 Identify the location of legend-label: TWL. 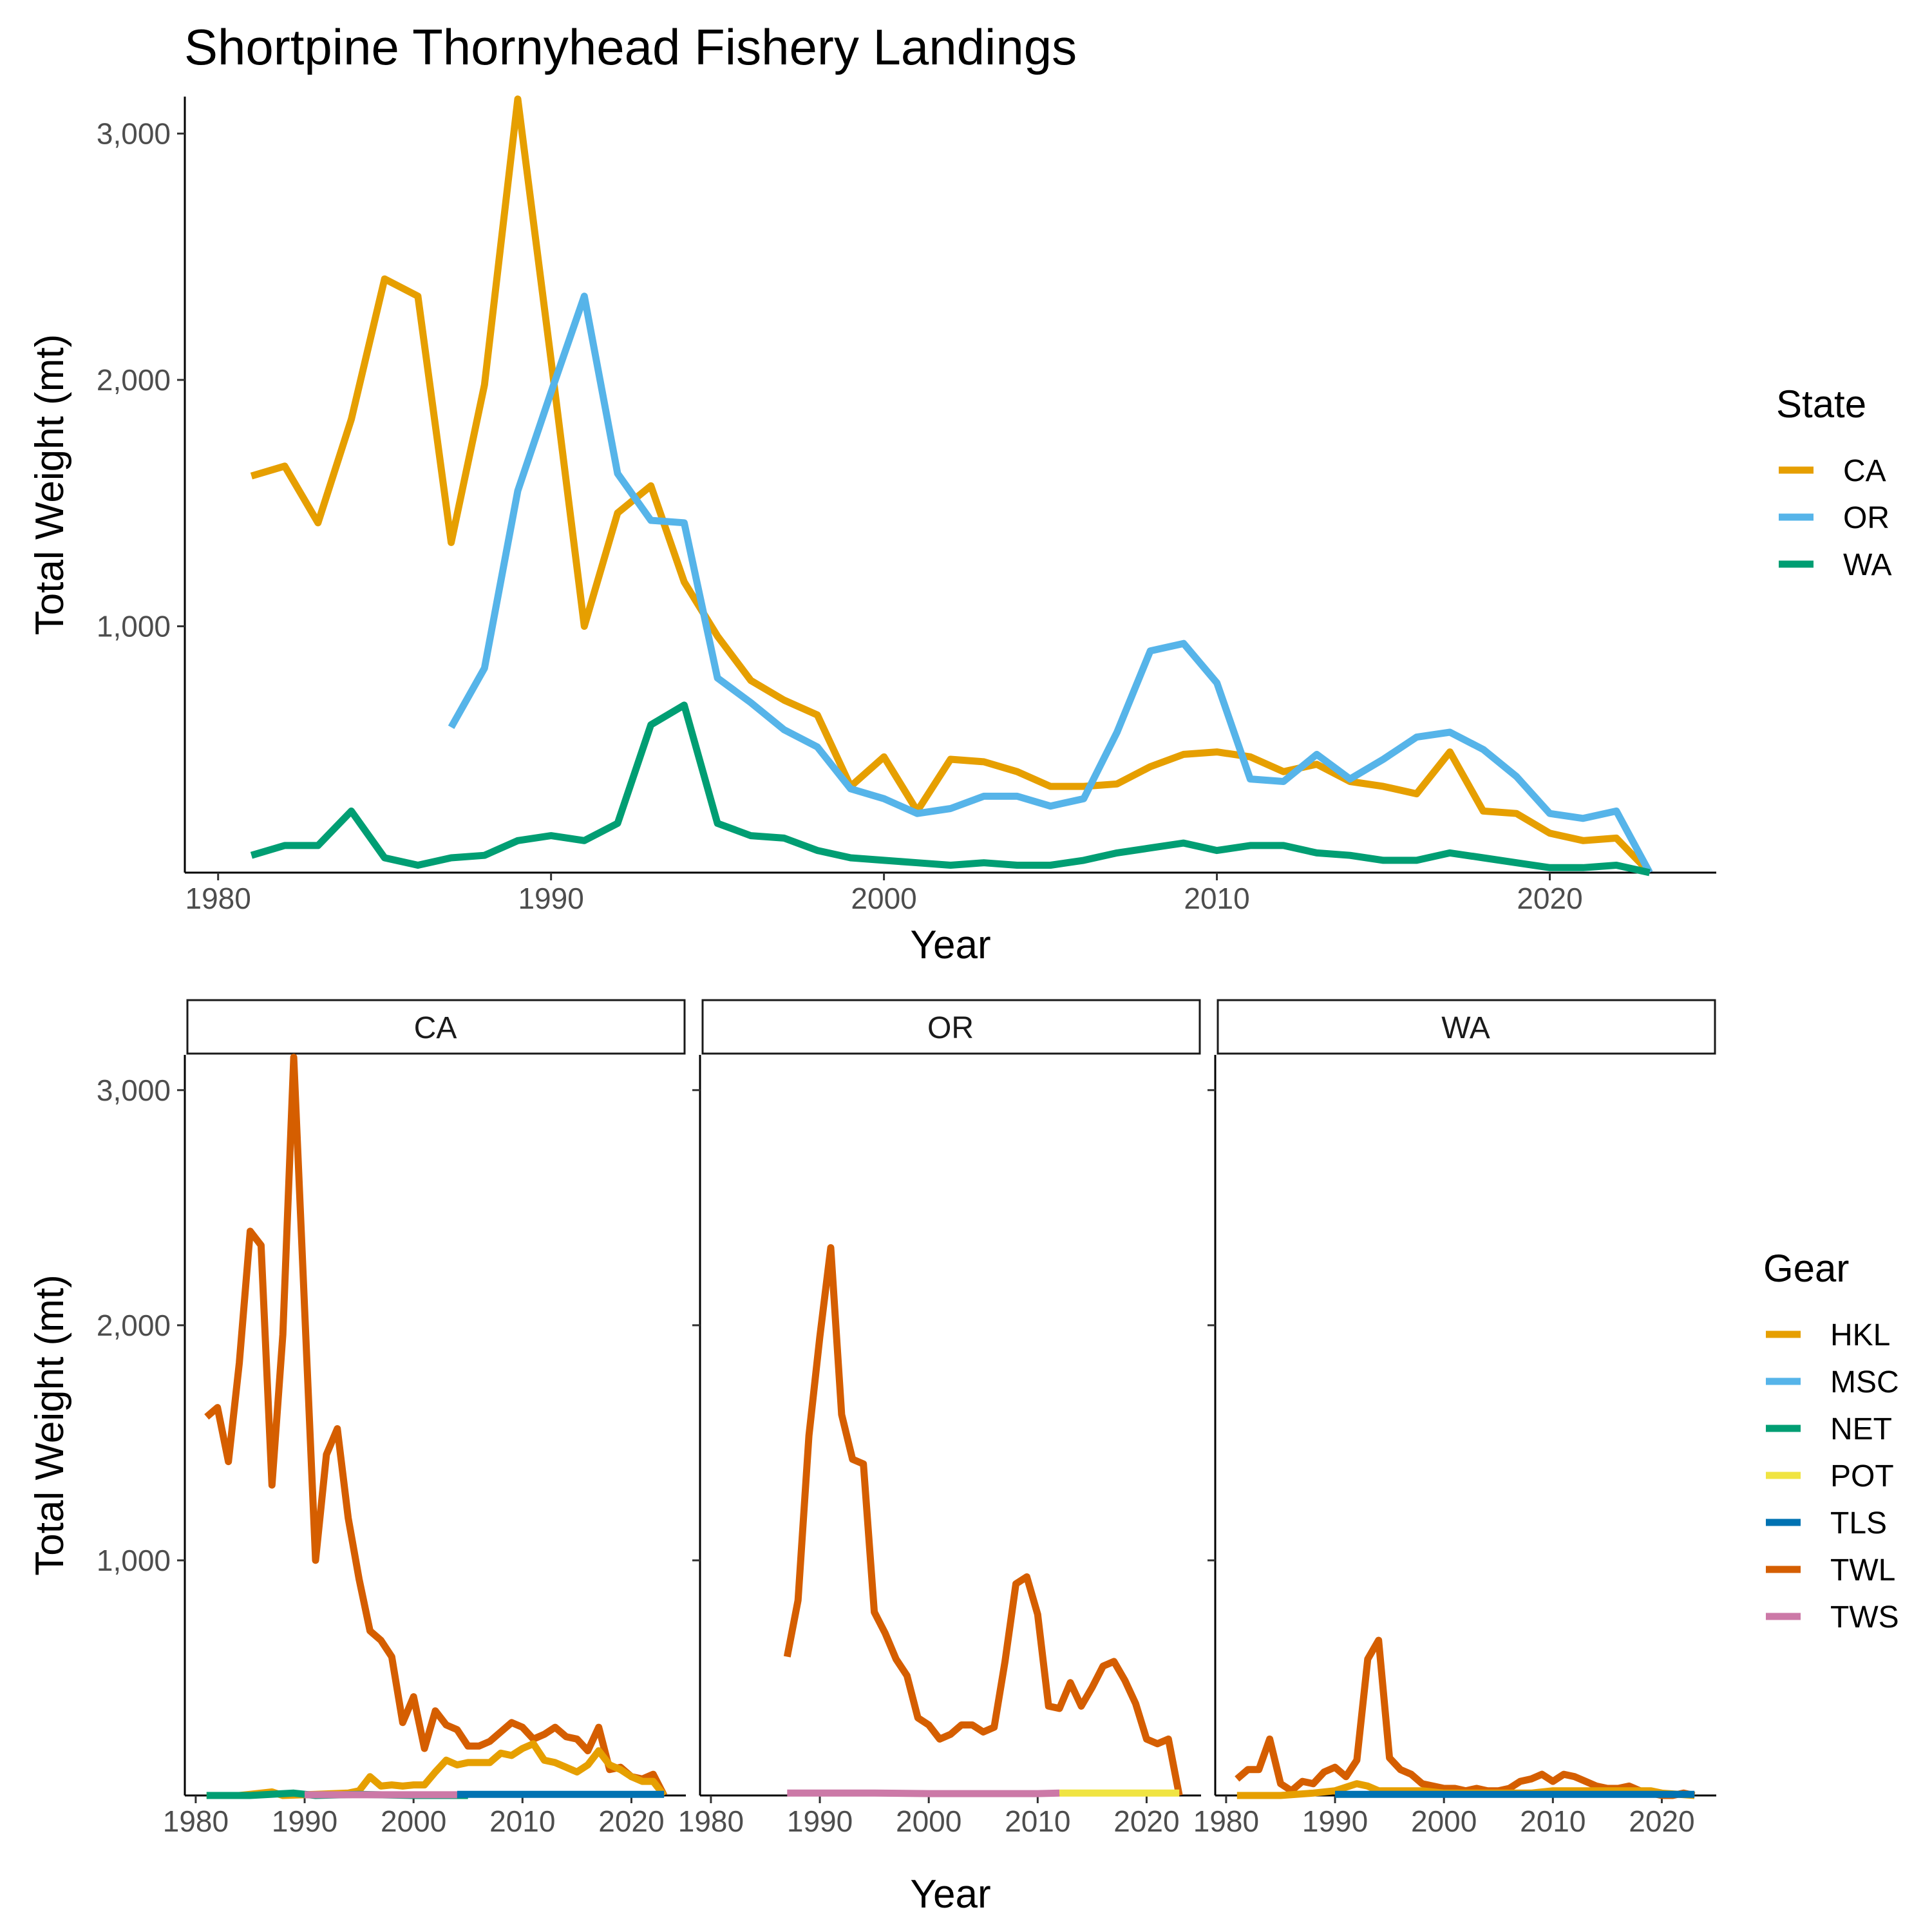
(1863, 1570).